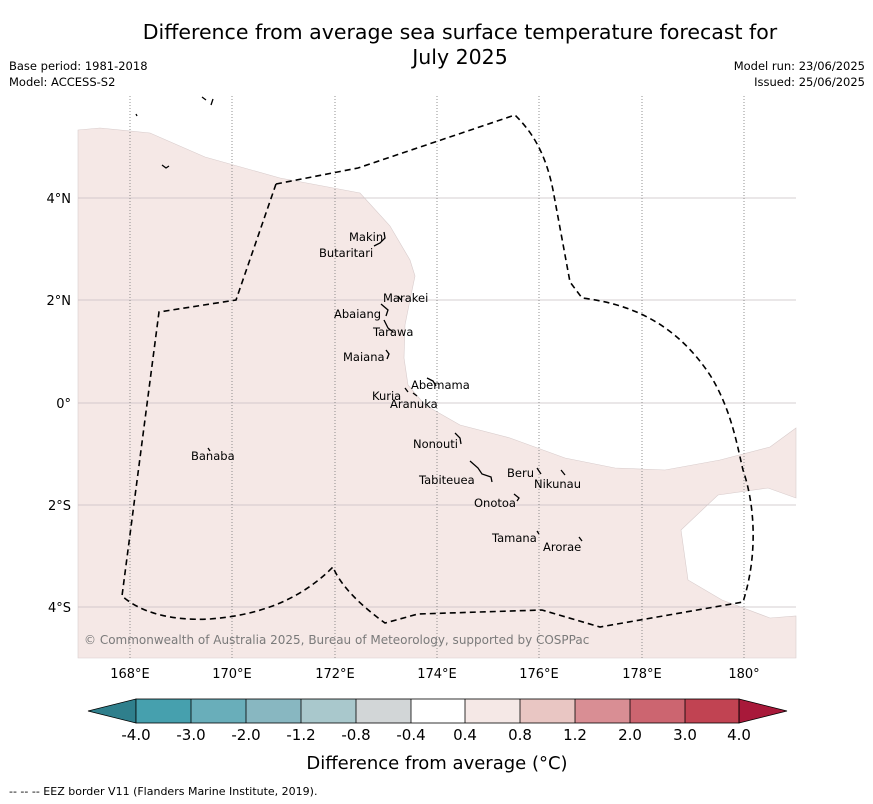  What do you see at coordinates (739, 735) in the screenshot?
I see `colorbar-tick: 4.0` at bounding box center [739, 735].